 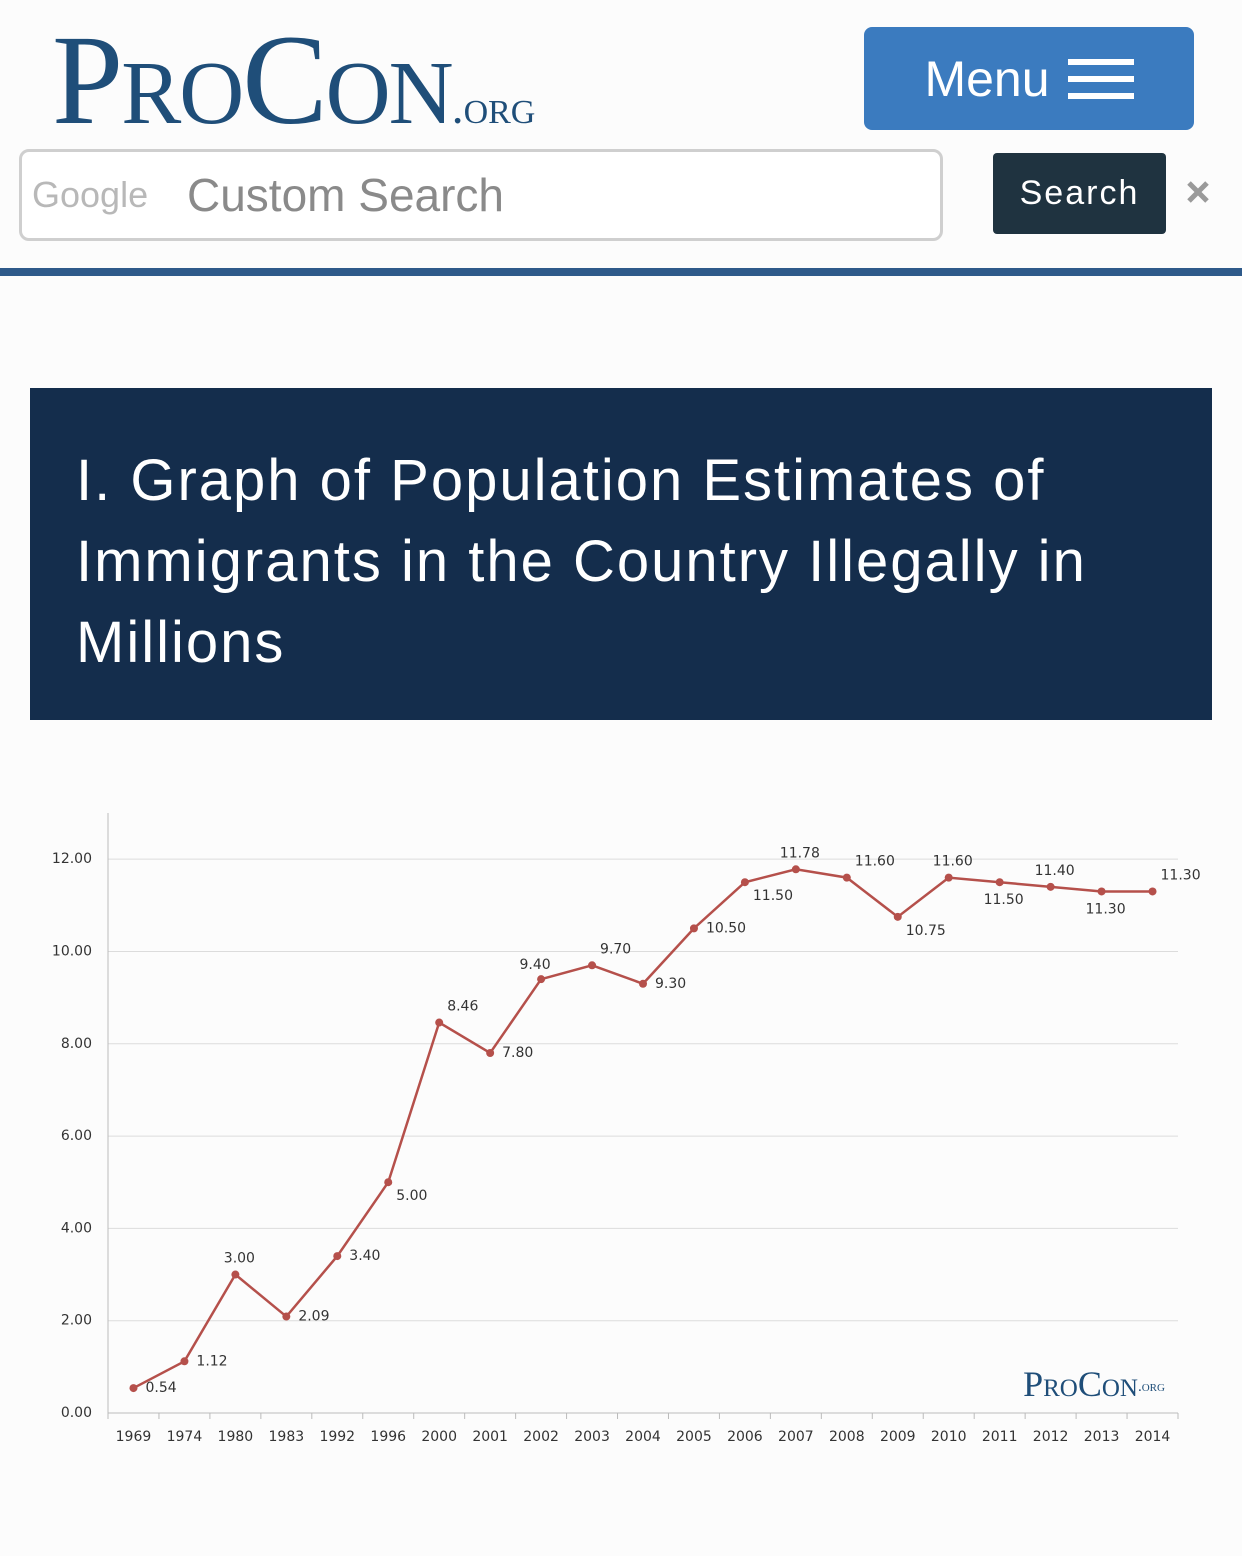 I want to click on menu-button: Menu, so click(x=1029, y=78).